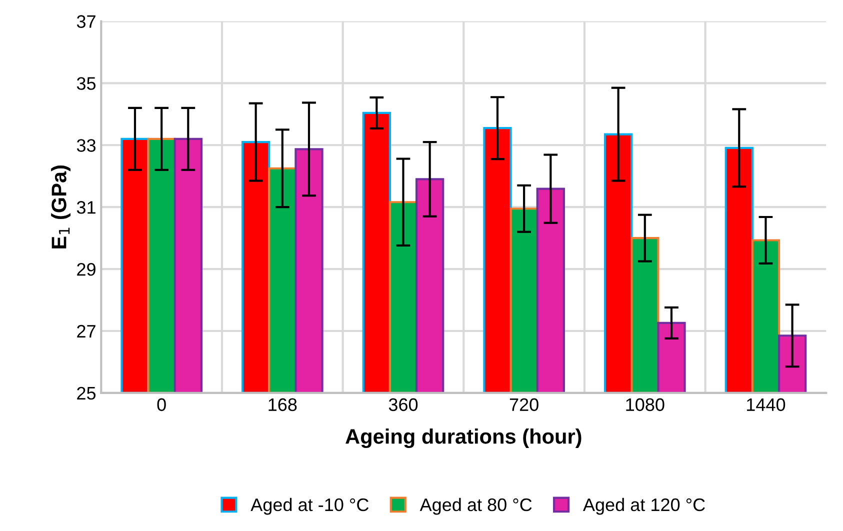 This screenshot has width=843, height=531. What do you see at coordinates (643, 506) in the screenshot?
I see `legend-label: Aged at 120 °C` at bounding box center [643, 506].